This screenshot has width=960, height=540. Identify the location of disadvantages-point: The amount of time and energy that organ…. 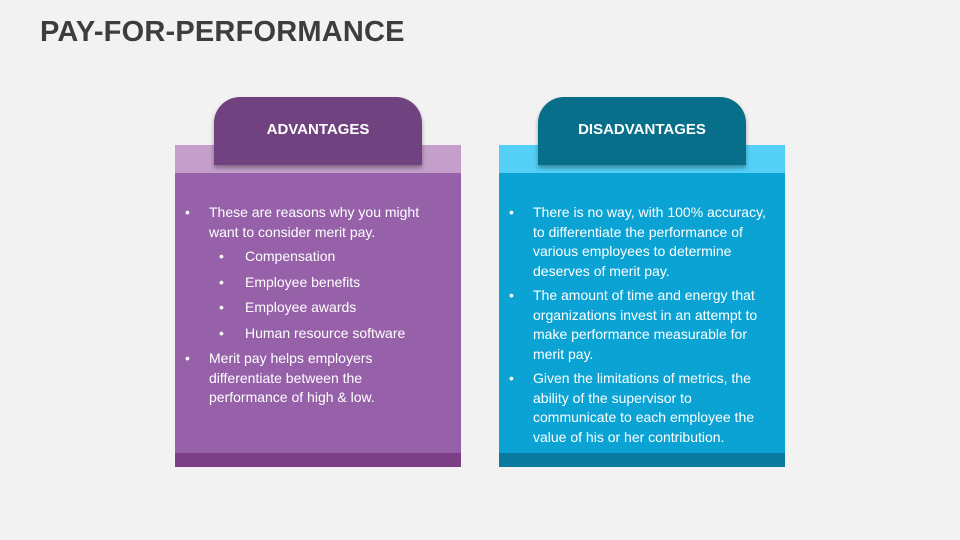
(642, 325).